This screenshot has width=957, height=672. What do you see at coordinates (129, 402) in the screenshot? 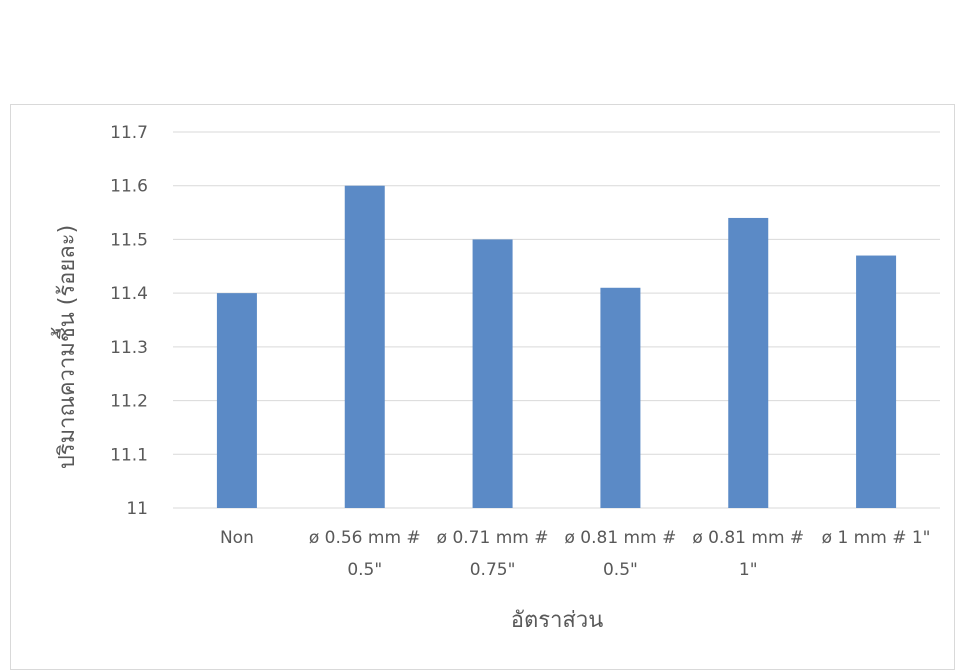
I see `y-tick-label: 11.2` at bounding box center [129, 402].